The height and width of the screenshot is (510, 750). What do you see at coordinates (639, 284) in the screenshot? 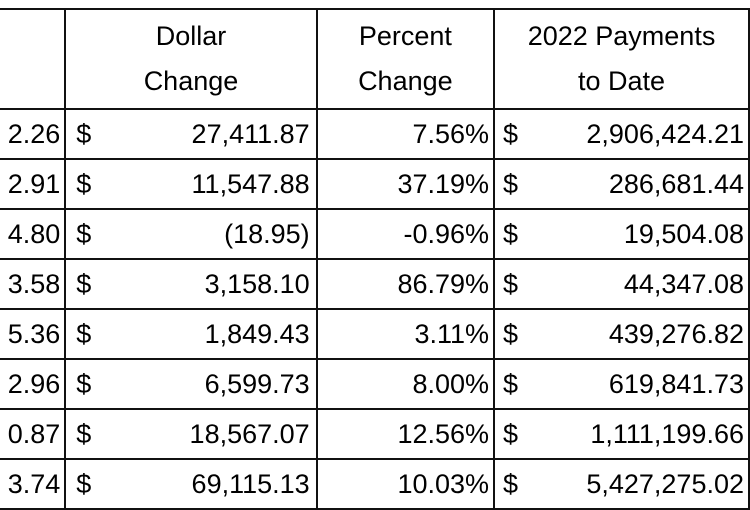
I see `cell-payments-to-date: 44,347.08` at bounding box center [639, 284].